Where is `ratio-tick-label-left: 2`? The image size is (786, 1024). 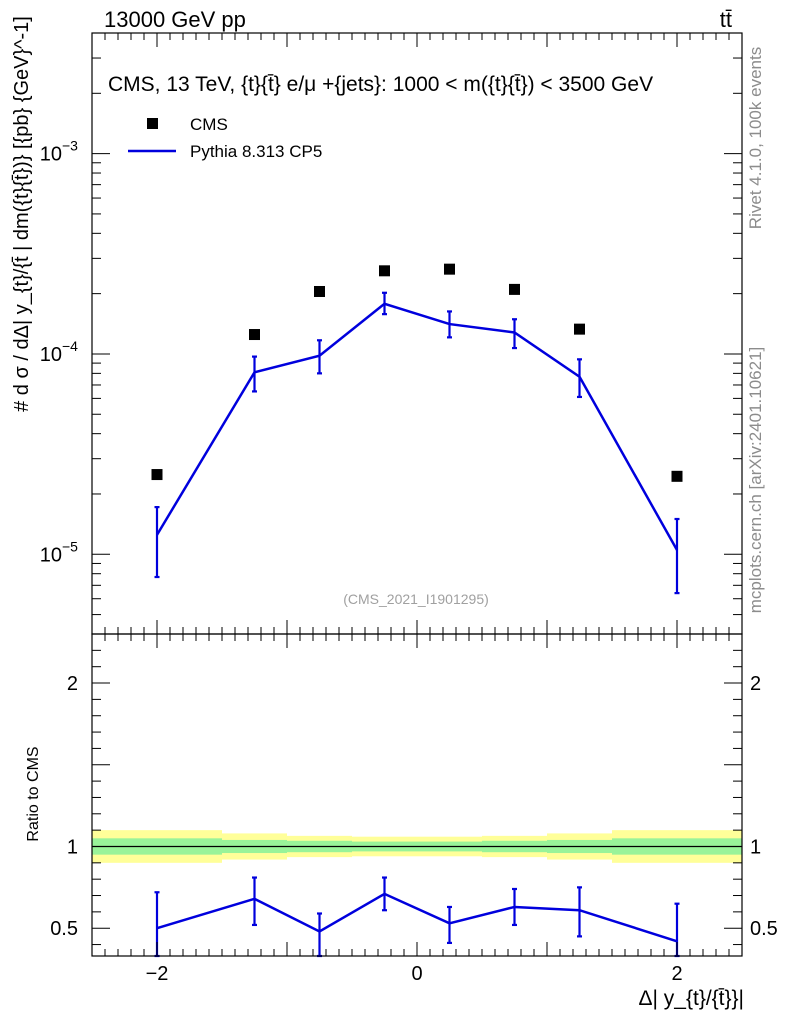
ratio-tick-label-left: 2 is located at coordinates (72, 684).